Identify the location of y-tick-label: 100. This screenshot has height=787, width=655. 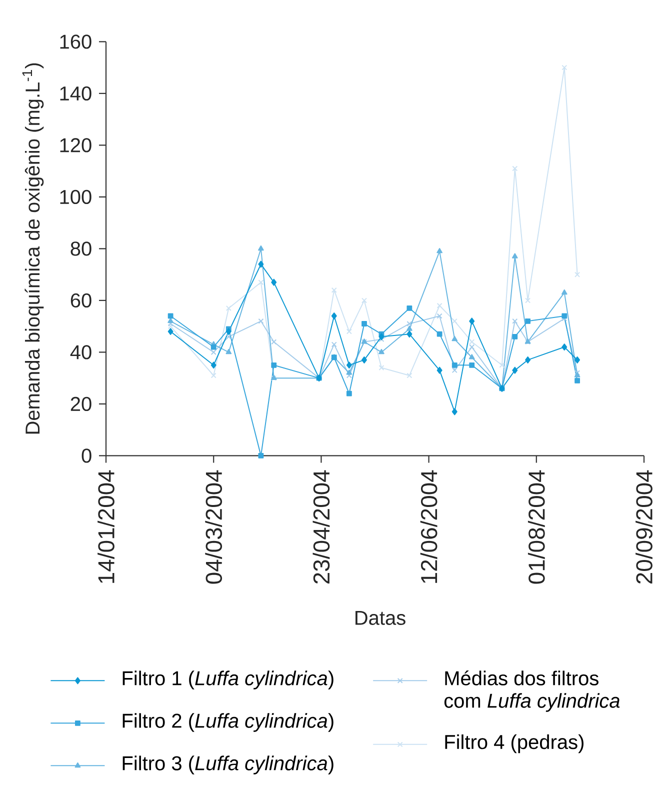
(76, 197).